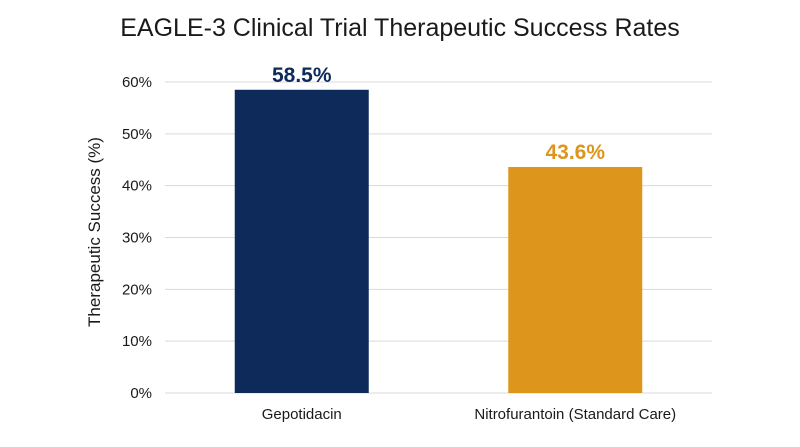 This screenshot has width=800, height=447. I want to click on y-tick-label: 30%, so click(137, 238).